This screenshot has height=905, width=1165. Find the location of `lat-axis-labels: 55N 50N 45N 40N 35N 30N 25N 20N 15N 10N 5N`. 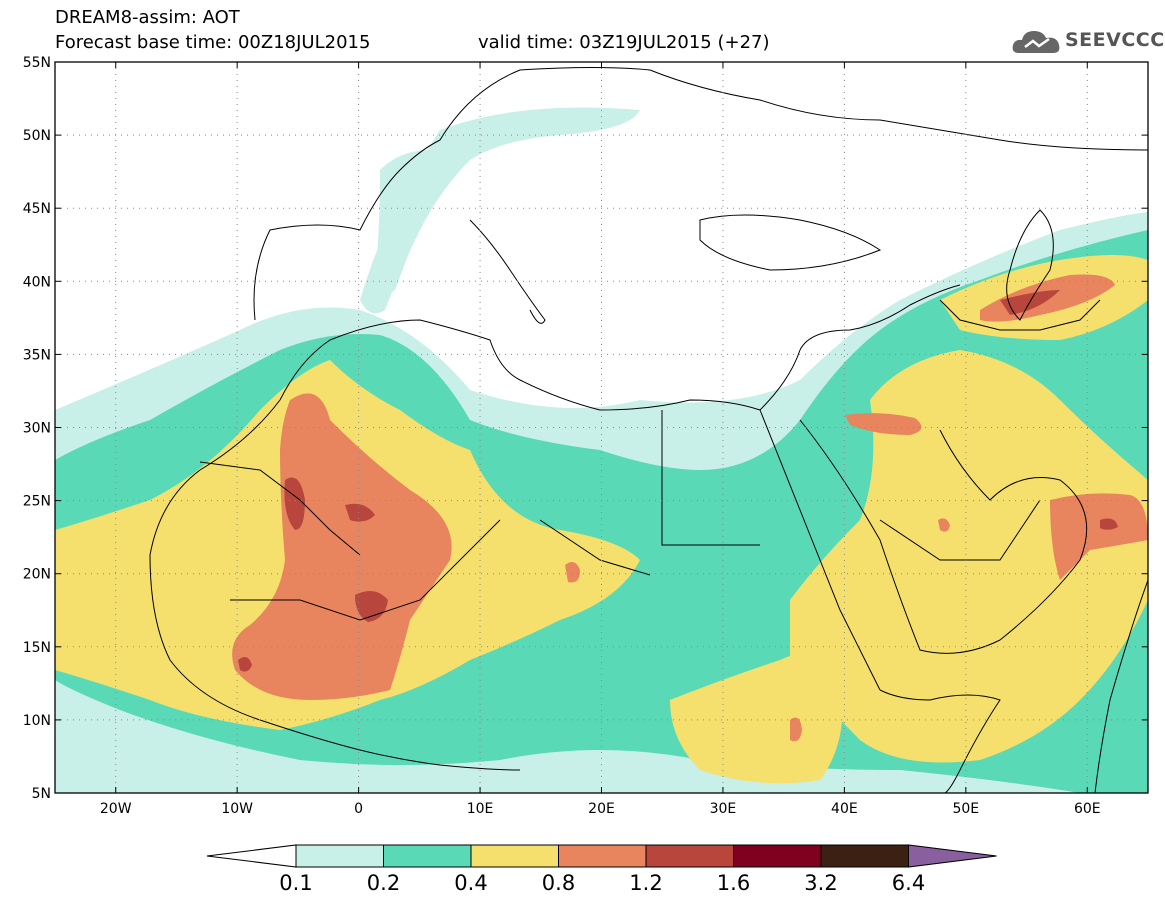

lat-axis-labels: 55N 50N 45N 40N 35N 30N 25N 20N 15N 10N 5N is located at coordinates (37, 428).